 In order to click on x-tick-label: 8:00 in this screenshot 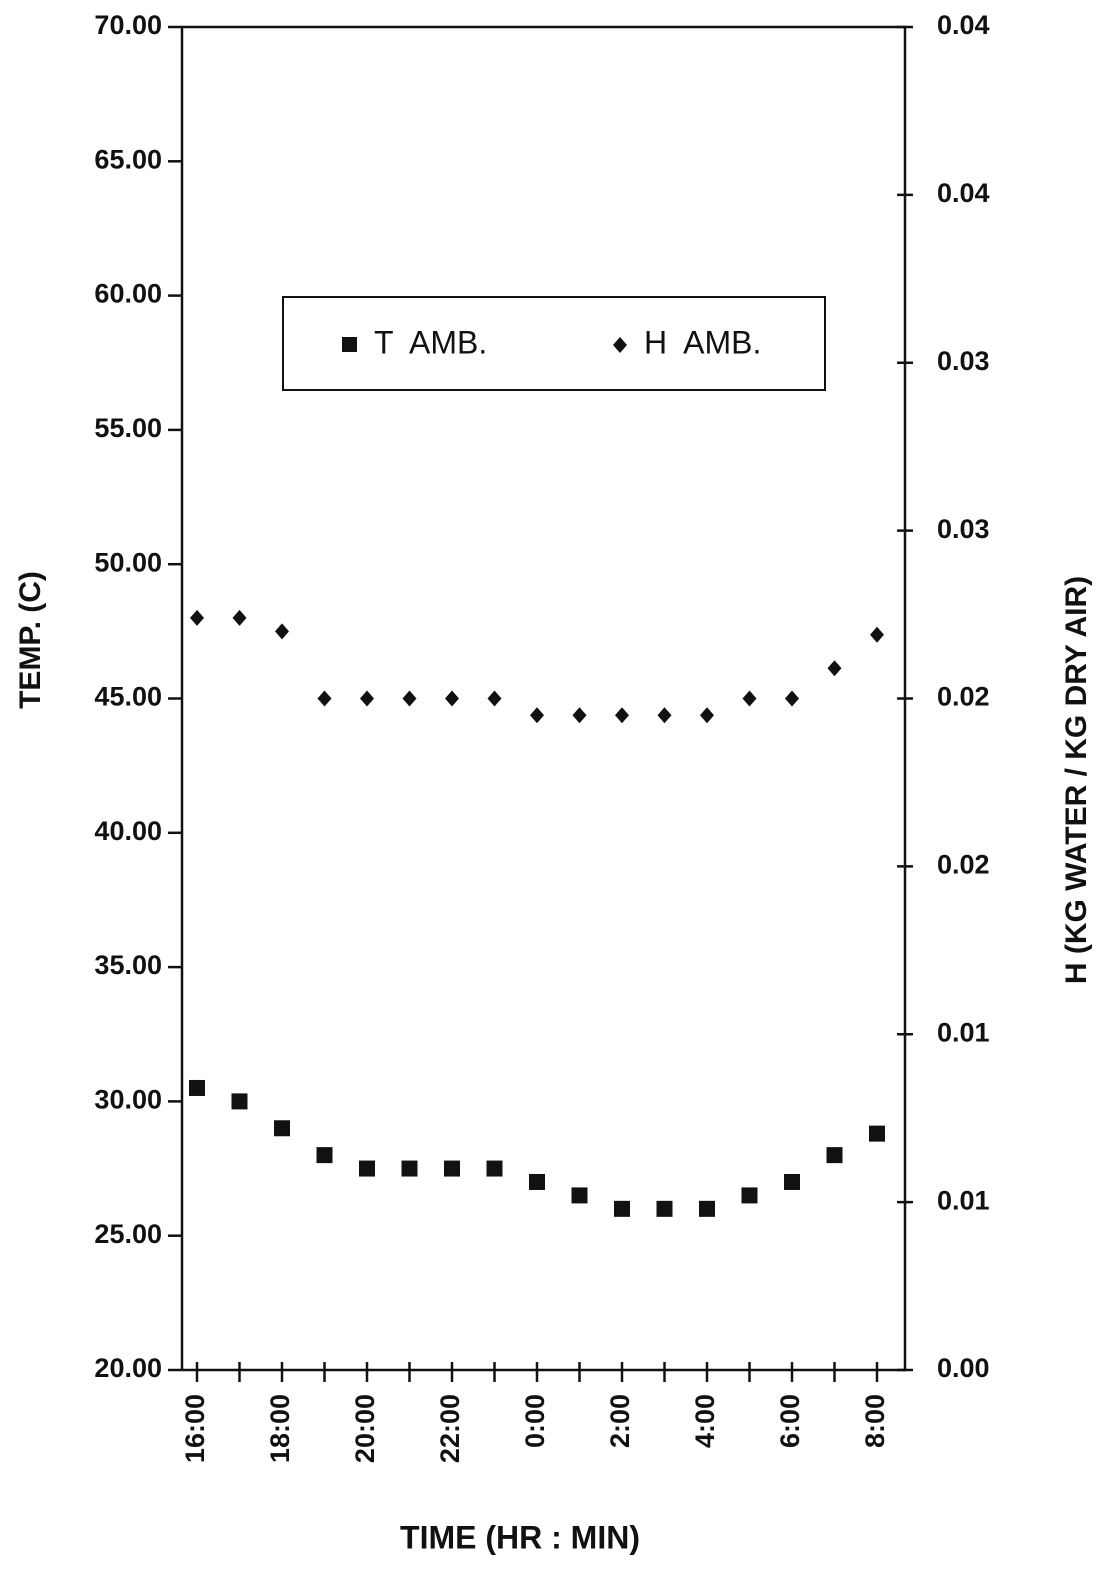, I will do `click(875, 1421)`.